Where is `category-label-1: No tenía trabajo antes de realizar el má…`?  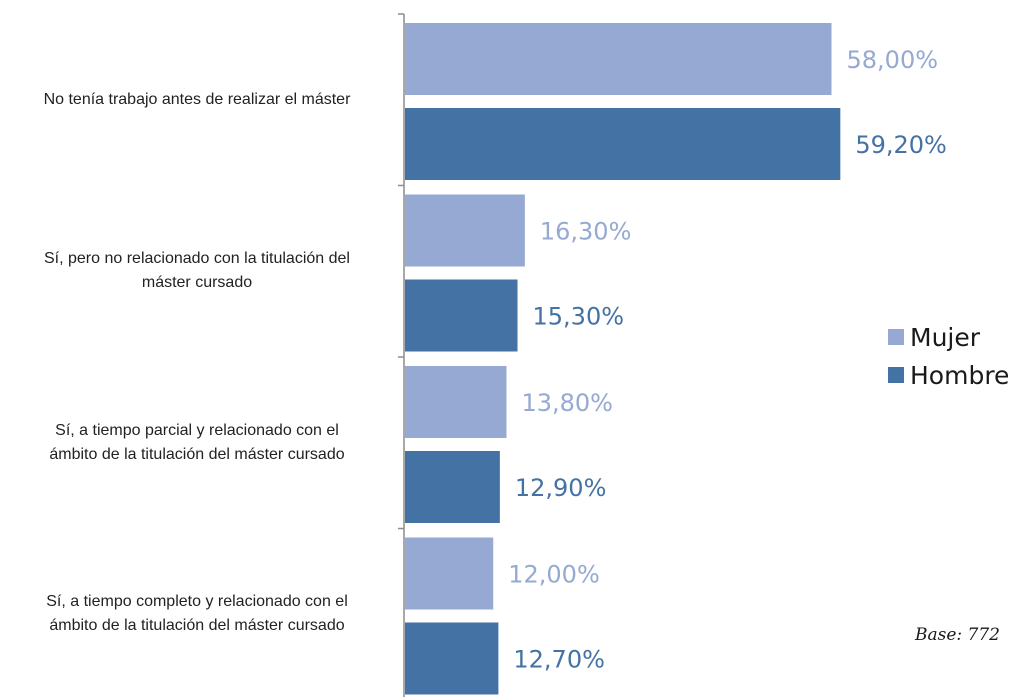 category-label-1: No tenía trabajo antes de realizar el má… is located at coordinates (197, 100).